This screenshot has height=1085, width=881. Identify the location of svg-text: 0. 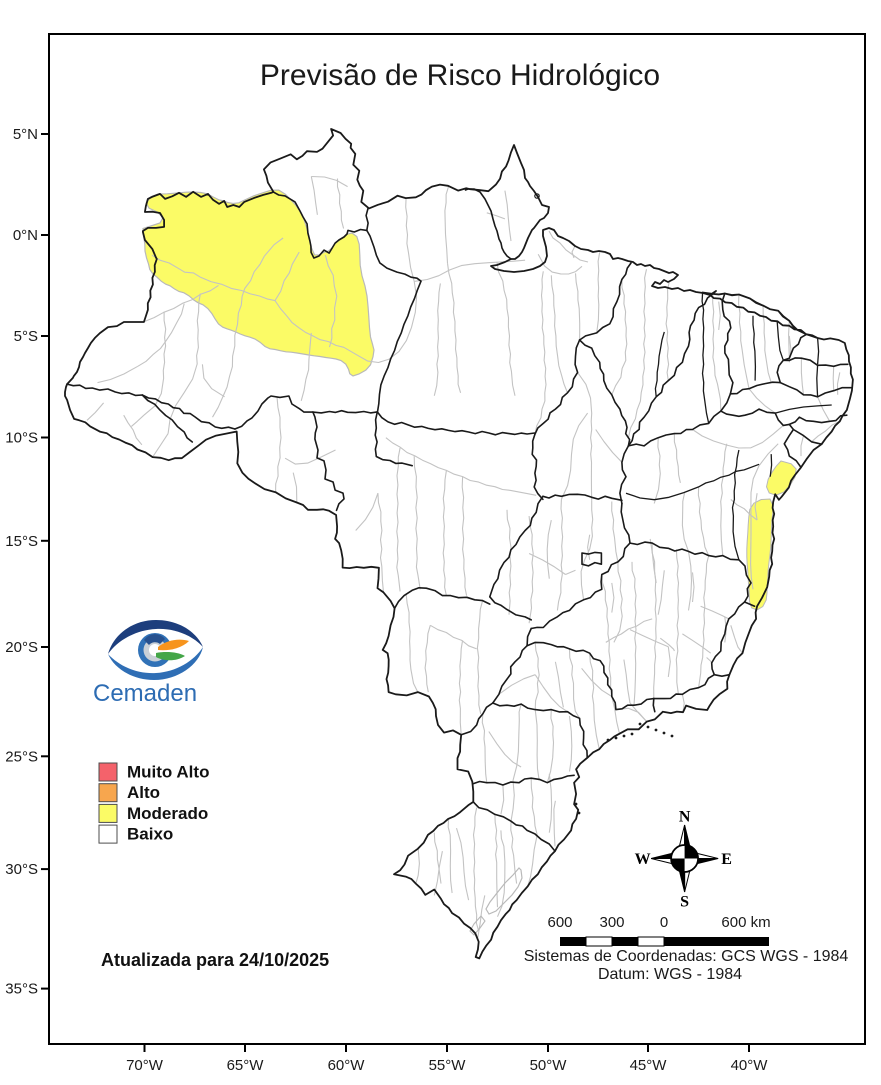
(664, 922).